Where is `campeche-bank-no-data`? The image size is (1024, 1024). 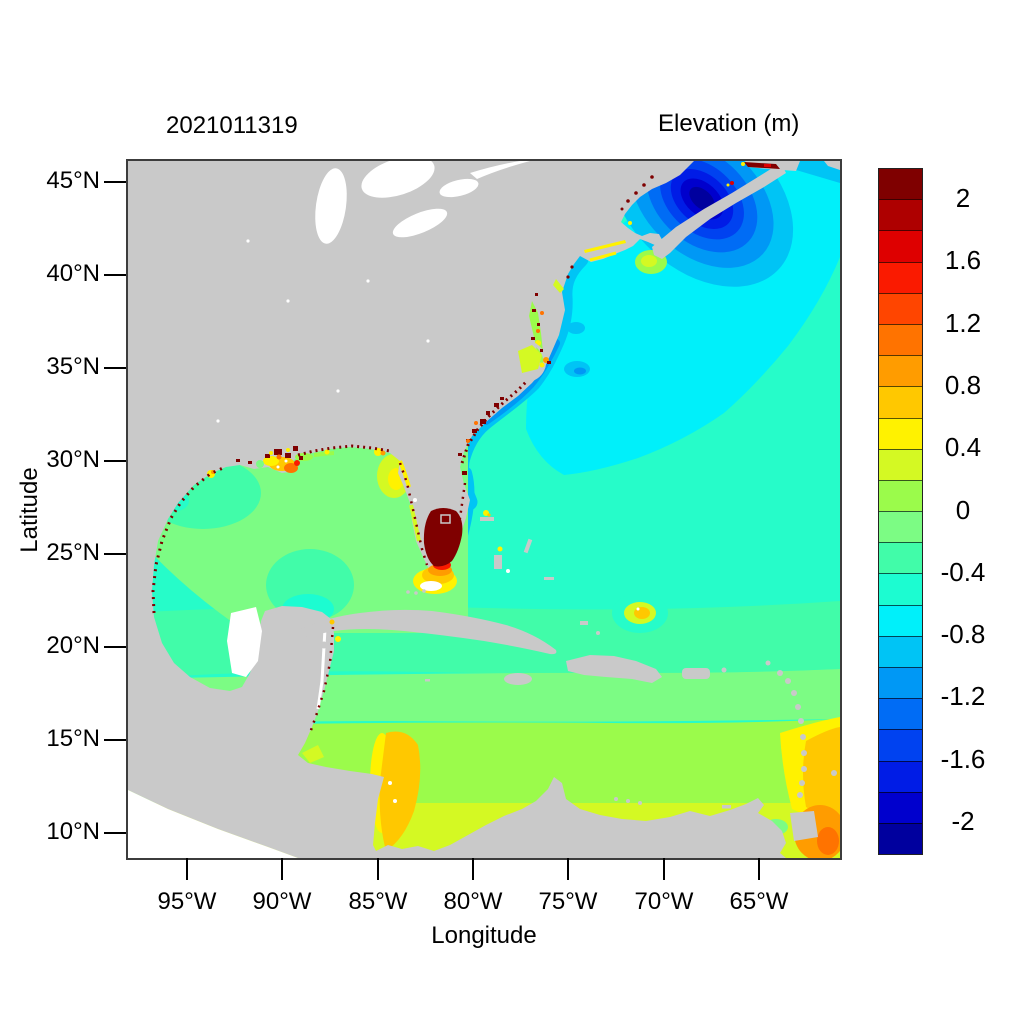 campeche-bank-no-data is located at coordinates (244, 642).